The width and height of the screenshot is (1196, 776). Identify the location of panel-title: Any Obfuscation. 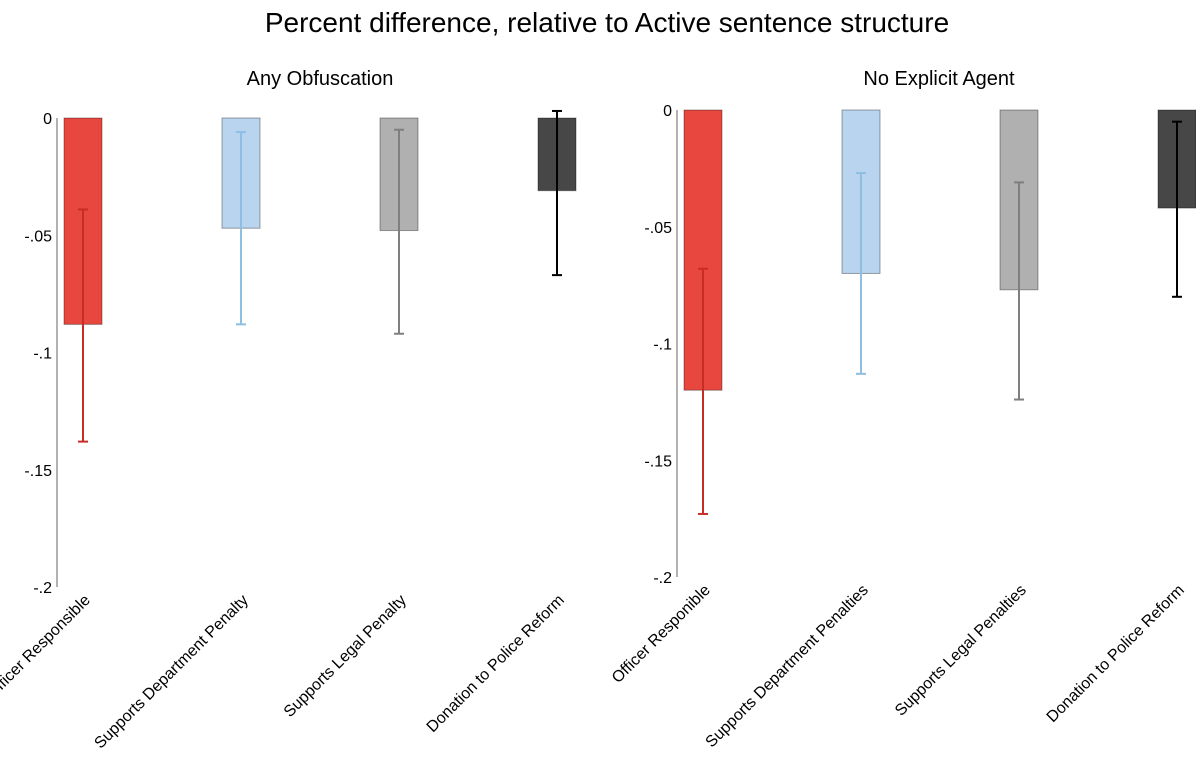
(320, 79).